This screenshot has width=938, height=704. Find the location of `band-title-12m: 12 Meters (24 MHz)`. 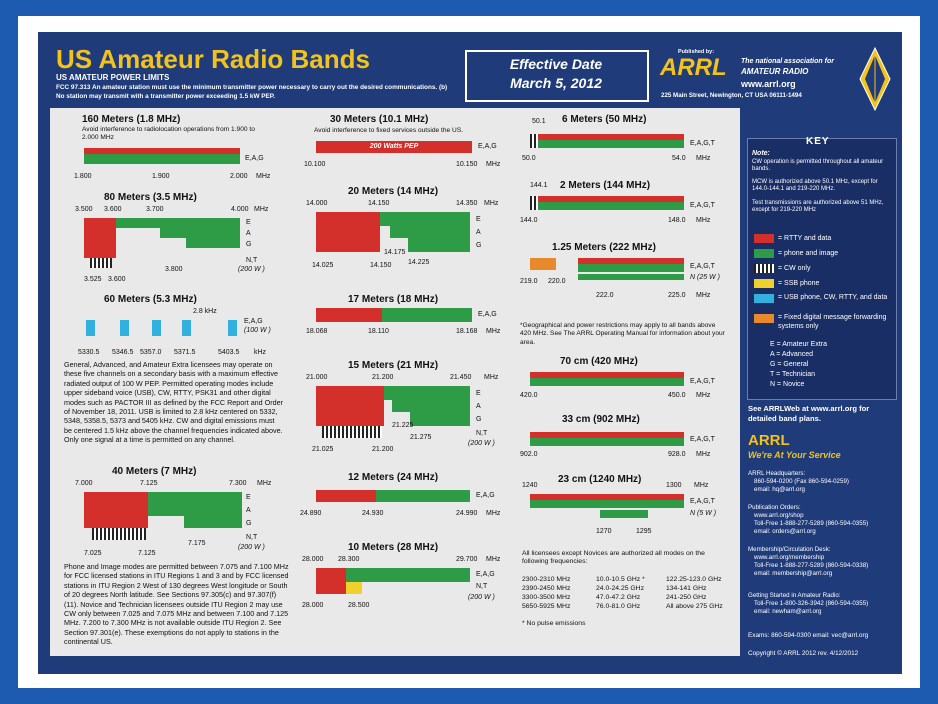

band-title-12m: 12 Meters (24 MHz) is located at coordinates (393, 477).